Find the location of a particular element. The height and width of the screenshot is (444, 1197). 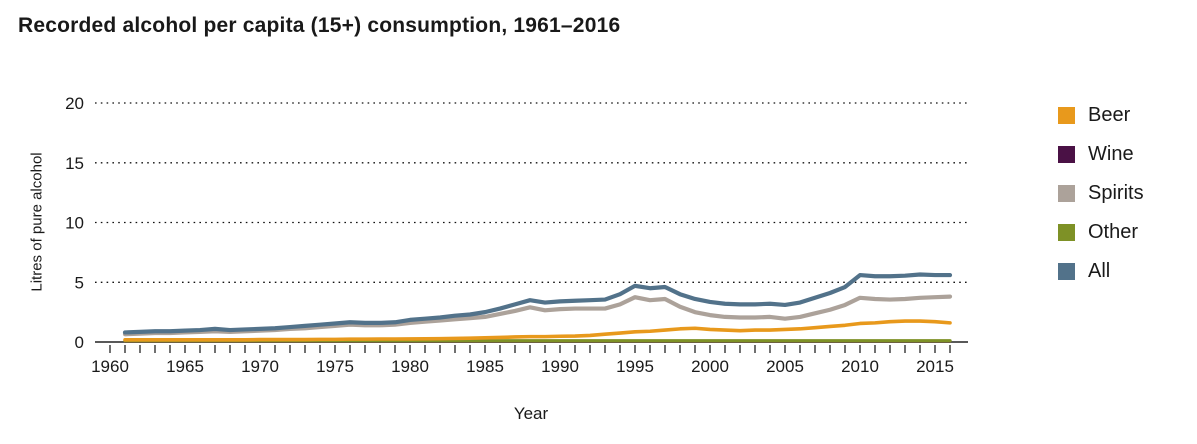

svg-text: 1965 is located at coordinates (185, 366).